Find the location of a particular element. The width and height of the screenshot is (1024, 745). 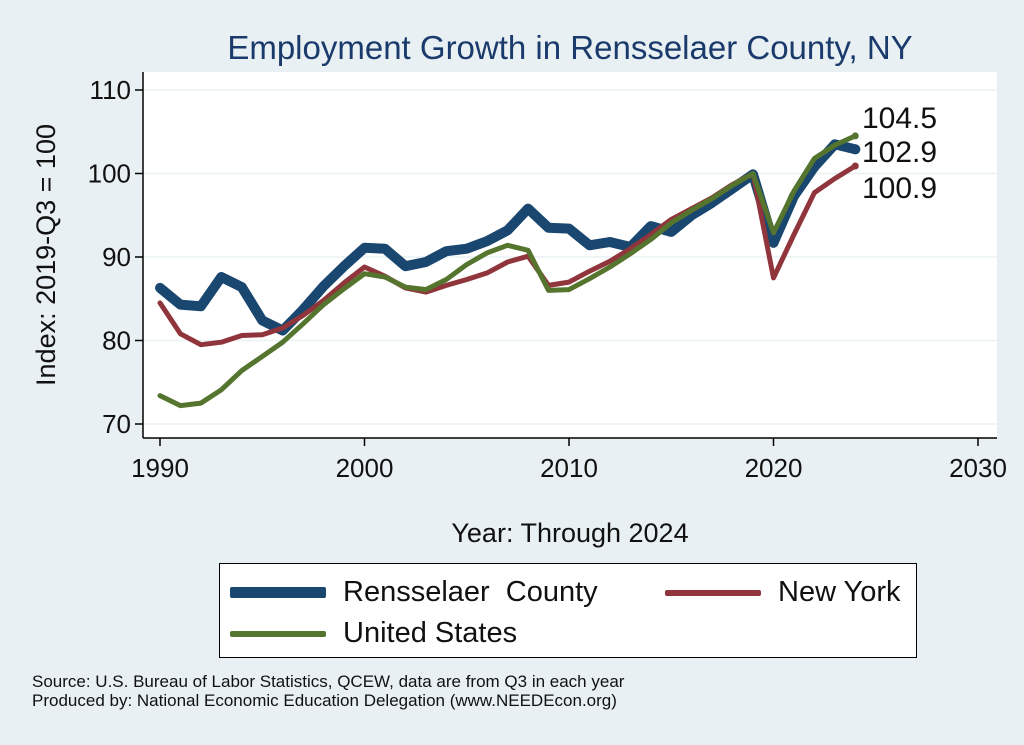

x-tick-label: 2010 is located at coordinates (569, 468).